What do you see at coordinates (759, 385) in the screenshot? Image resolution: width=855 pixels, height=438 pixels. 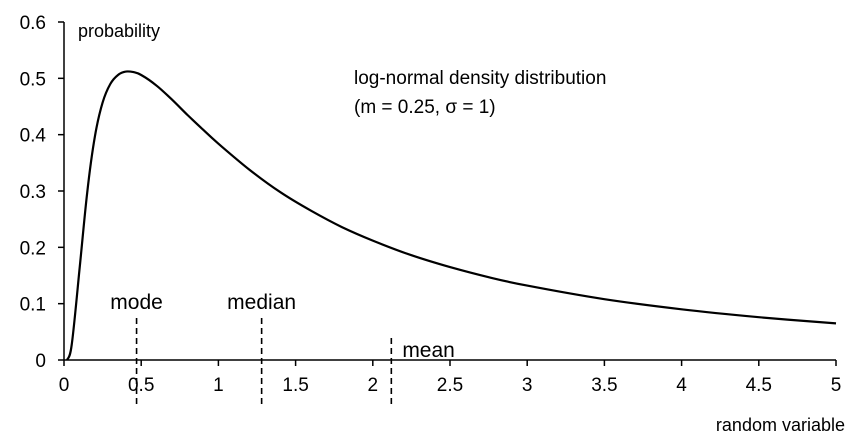 I see `x-tick-label: 4.5` at bounding box center [759, 385].